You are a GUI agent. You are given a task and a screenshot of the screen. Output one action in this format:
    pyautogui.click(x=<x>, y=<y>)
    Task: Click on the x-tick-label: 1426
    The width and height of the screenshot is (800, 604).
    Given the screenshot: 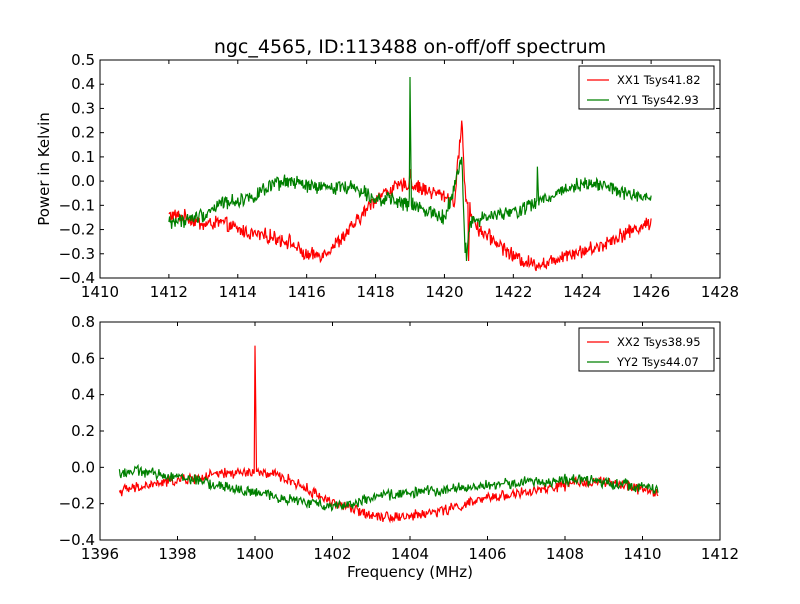 What is the action you would take?
    pyautogui.click(x=651, y=292)
    